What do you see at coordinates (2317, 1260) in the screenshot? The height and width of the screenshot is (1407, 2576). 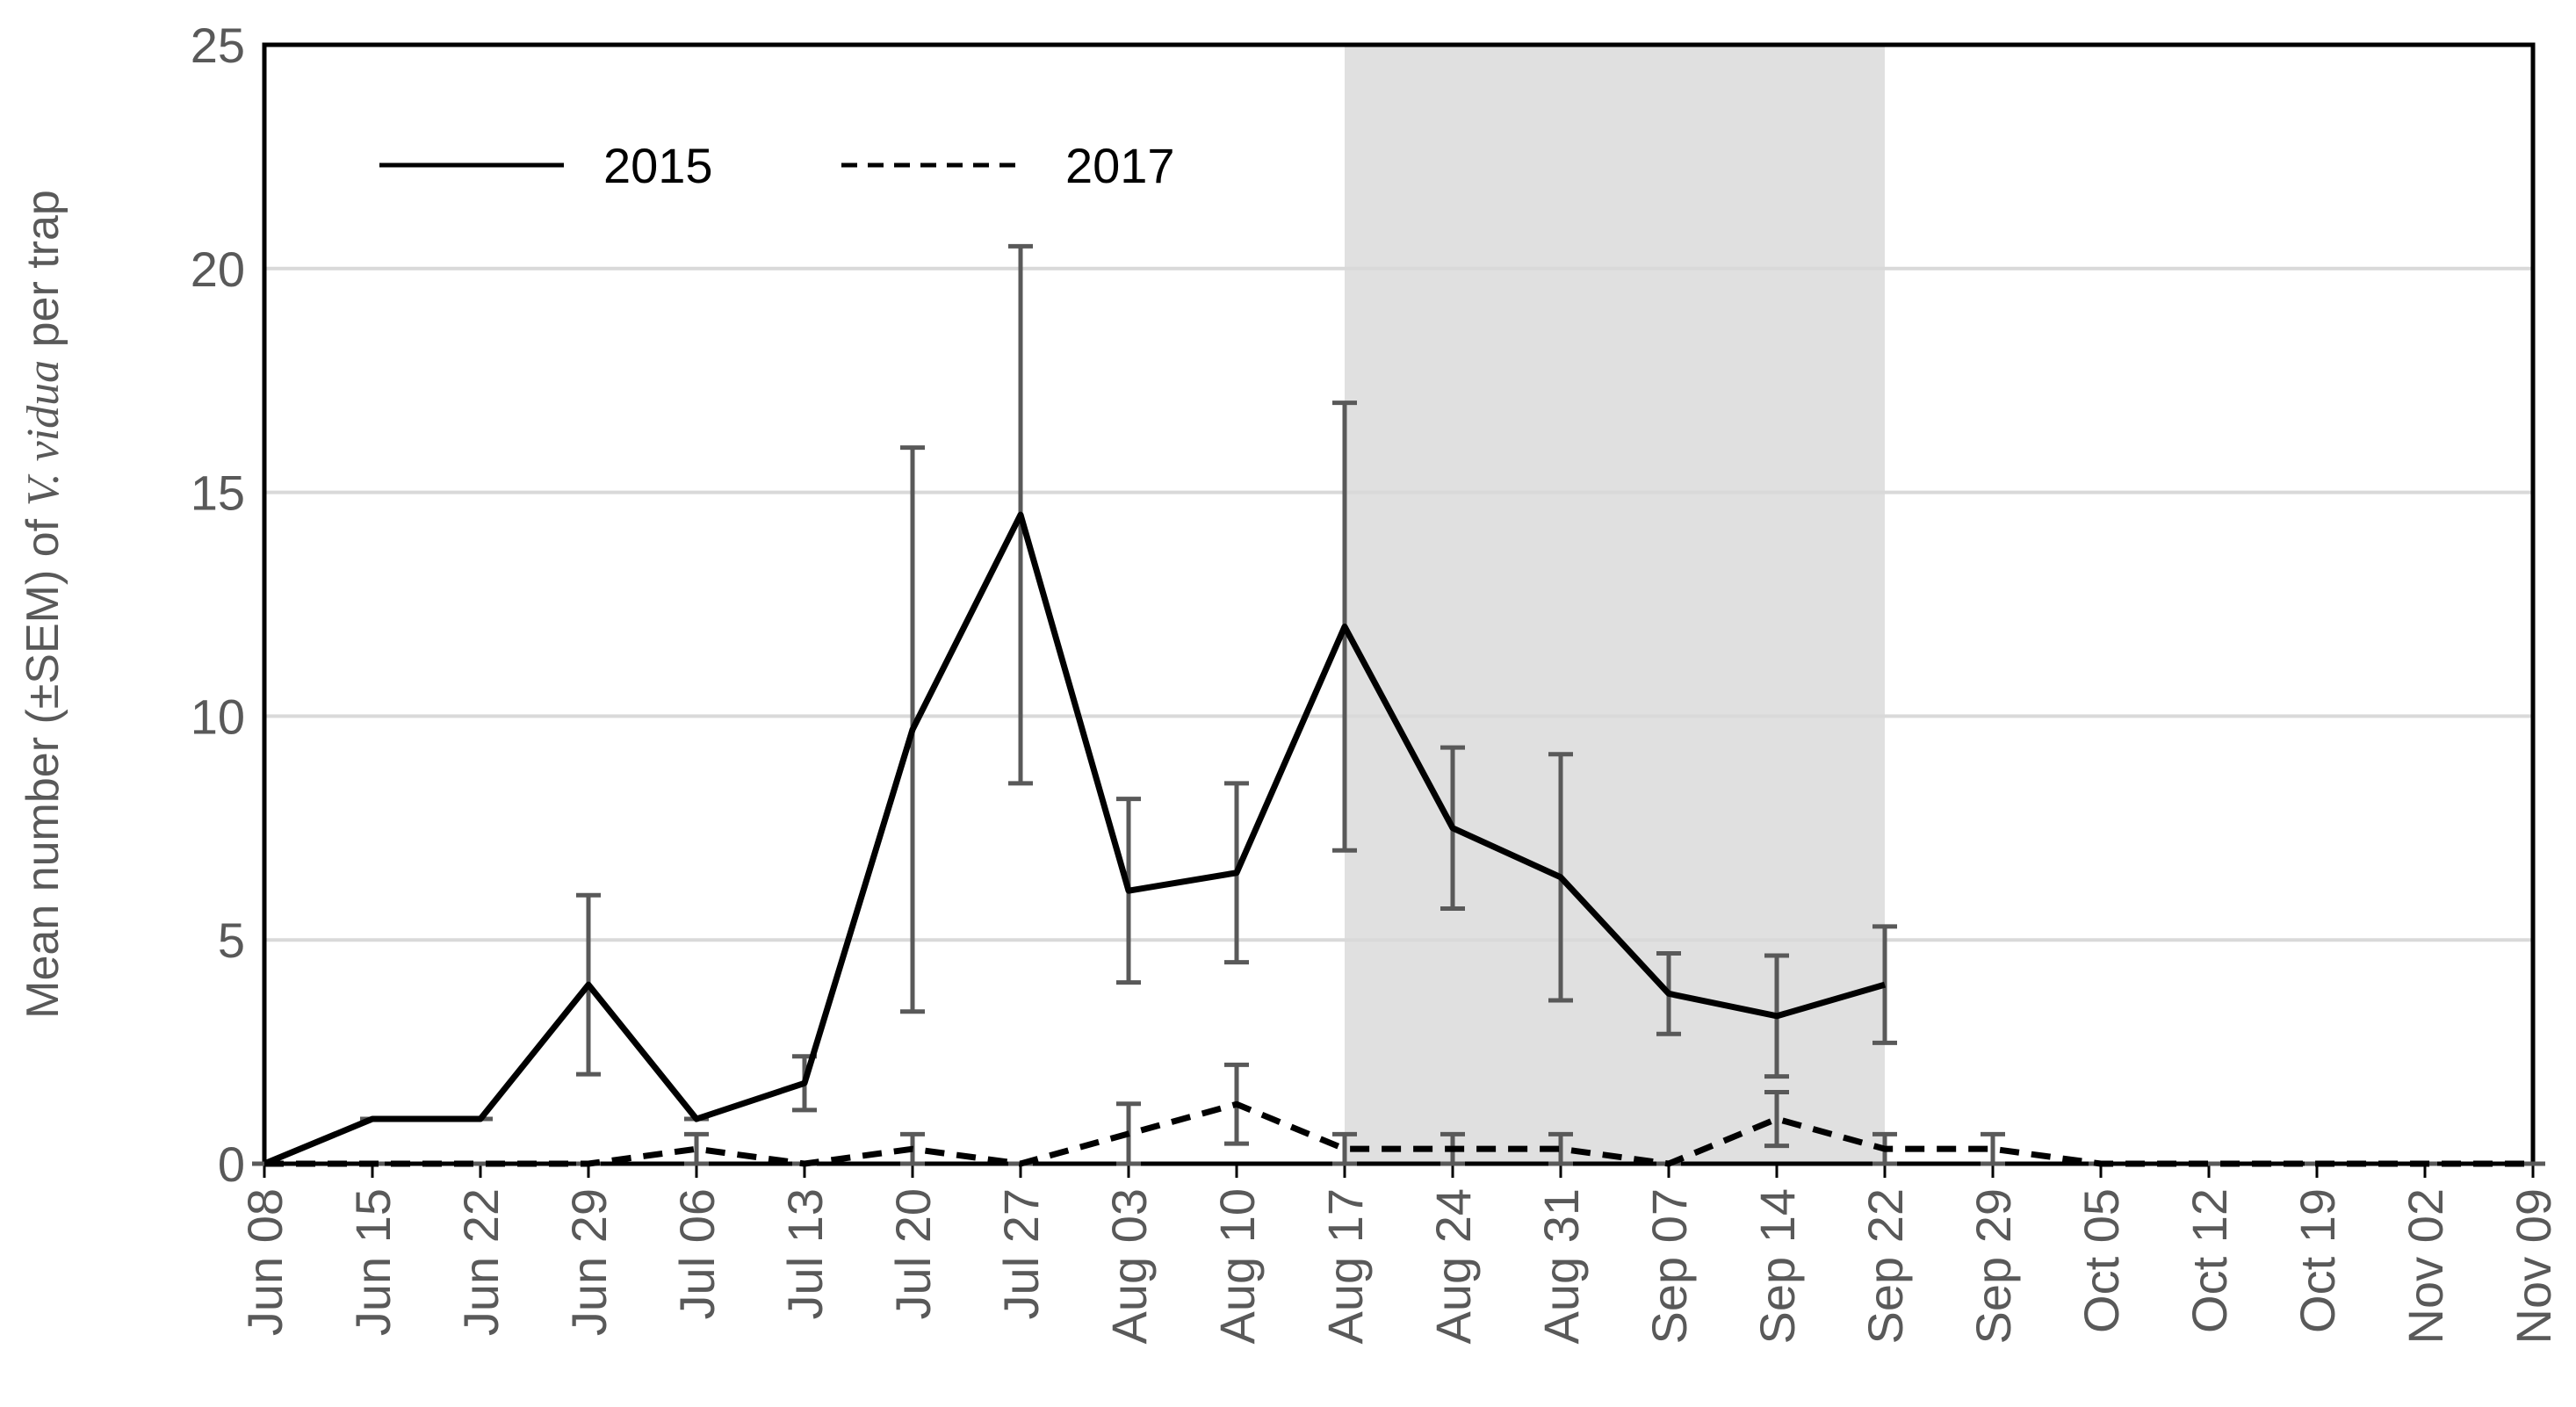 I see `x-tick-label: Oct 19` at bounding box center [2317, 1260].